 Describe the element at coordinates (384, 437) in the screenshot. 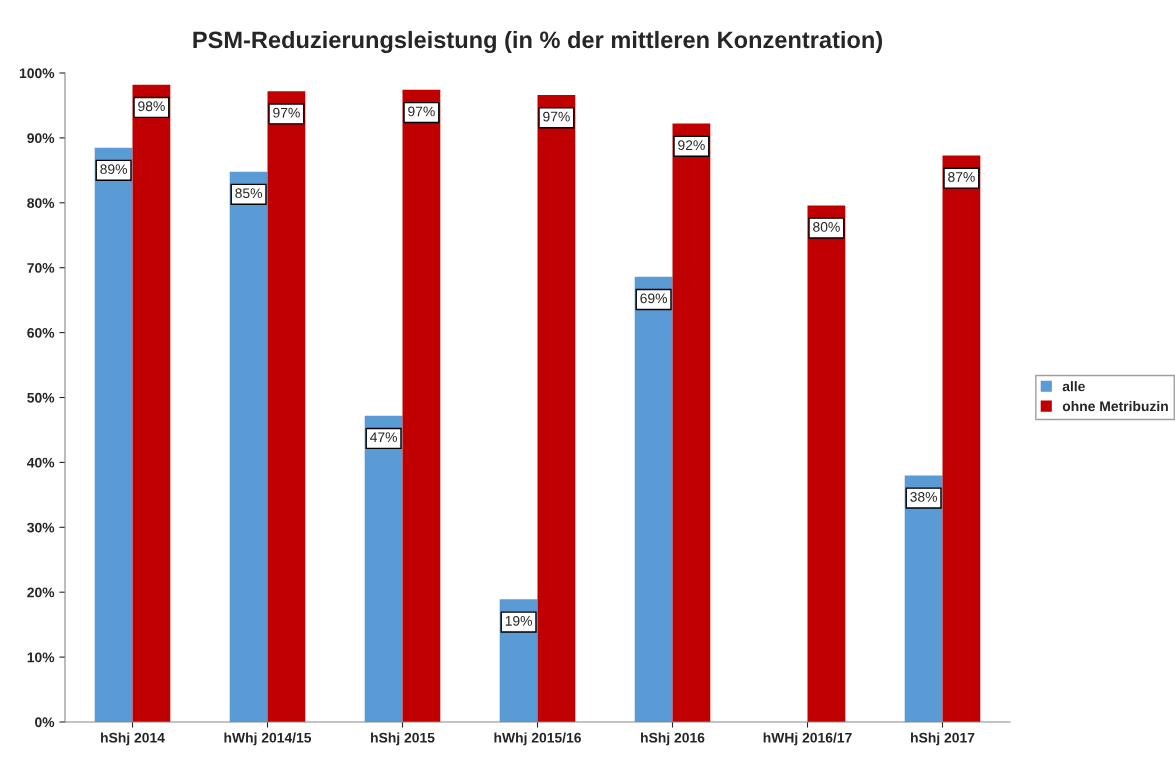

I see `data-label: 47%` at that location.